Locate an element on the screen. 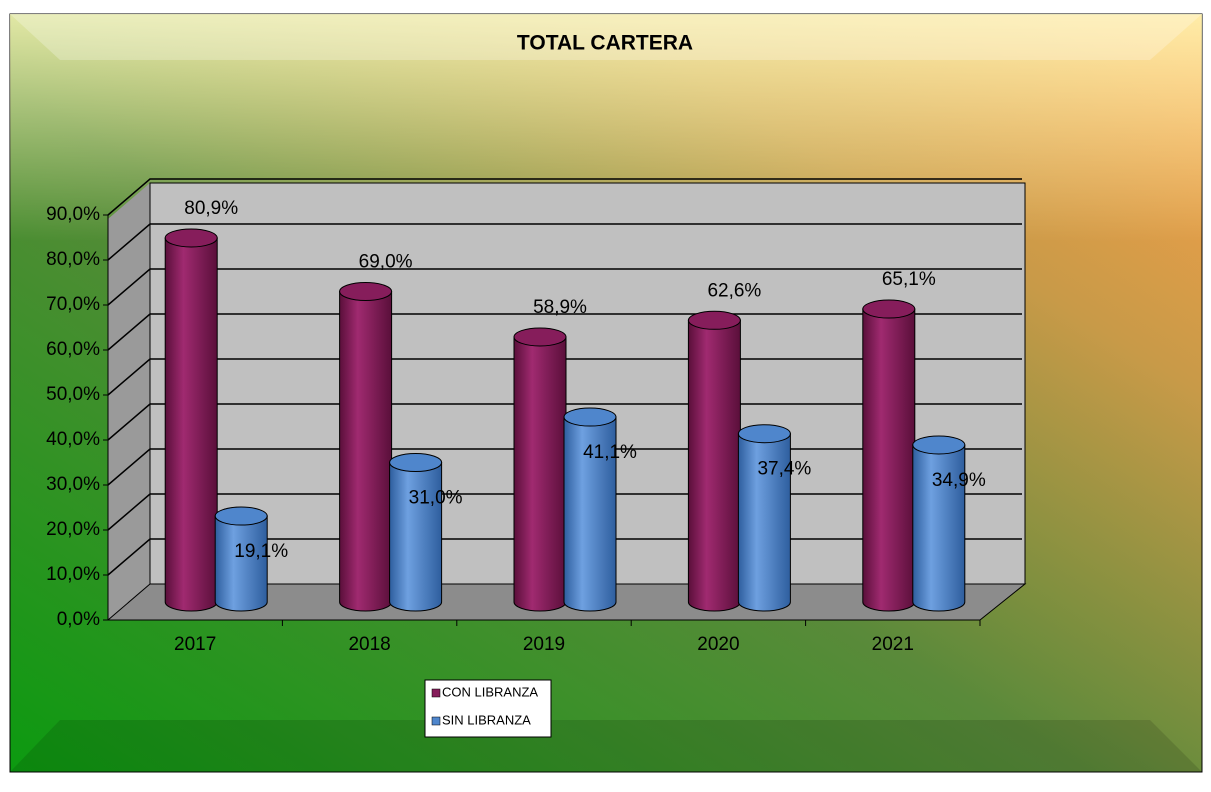 Image resolution: width=1211 pixels, height=792 pixels. y-tick-label: 60,0% is located at coordinates (73, 349).